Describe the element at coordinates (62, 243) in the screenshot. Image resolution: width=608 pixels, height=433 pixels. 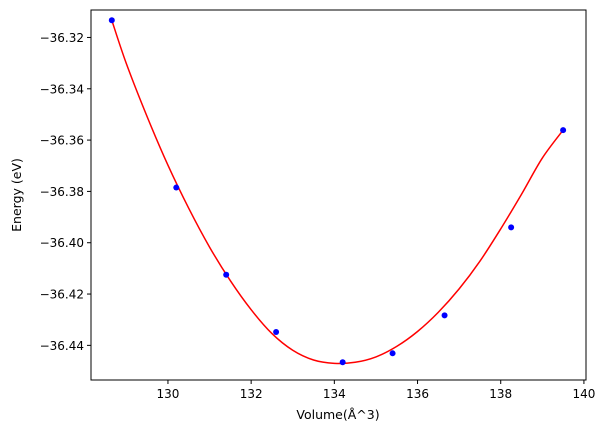
I see `y-tick-label: −36.40` at that location.